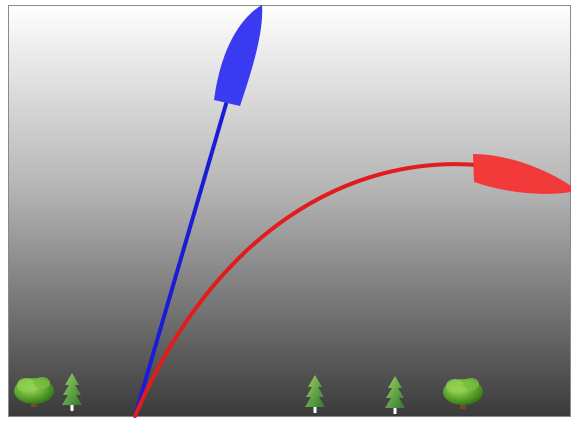 Image resolution: width=571 pixels, height=421 pixels. What do you see at coordinates (180, 260) in the screenshot?
I see `blue-trajectory` at bounding box center [180, 260].